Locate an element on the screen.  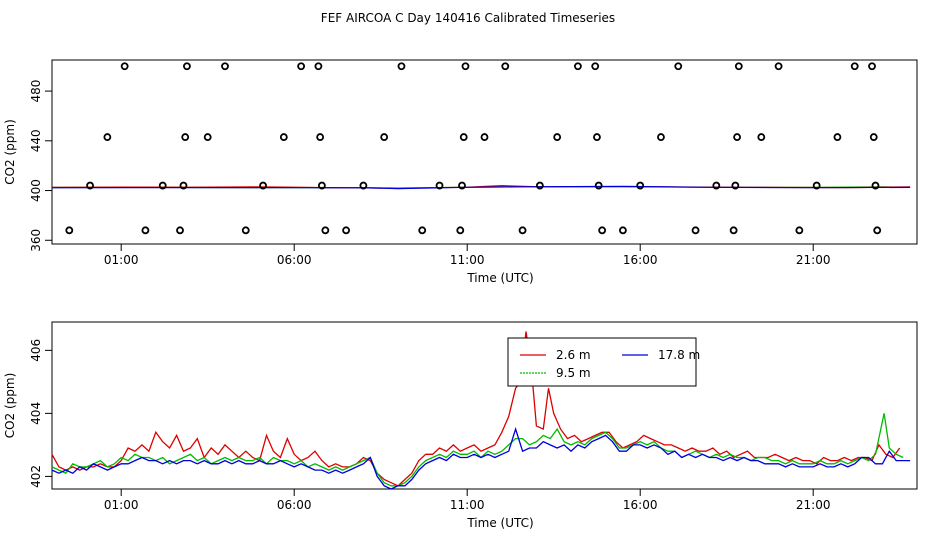
panel-1-x-tick-label: 06:00 is located at coordinates (294, 260).